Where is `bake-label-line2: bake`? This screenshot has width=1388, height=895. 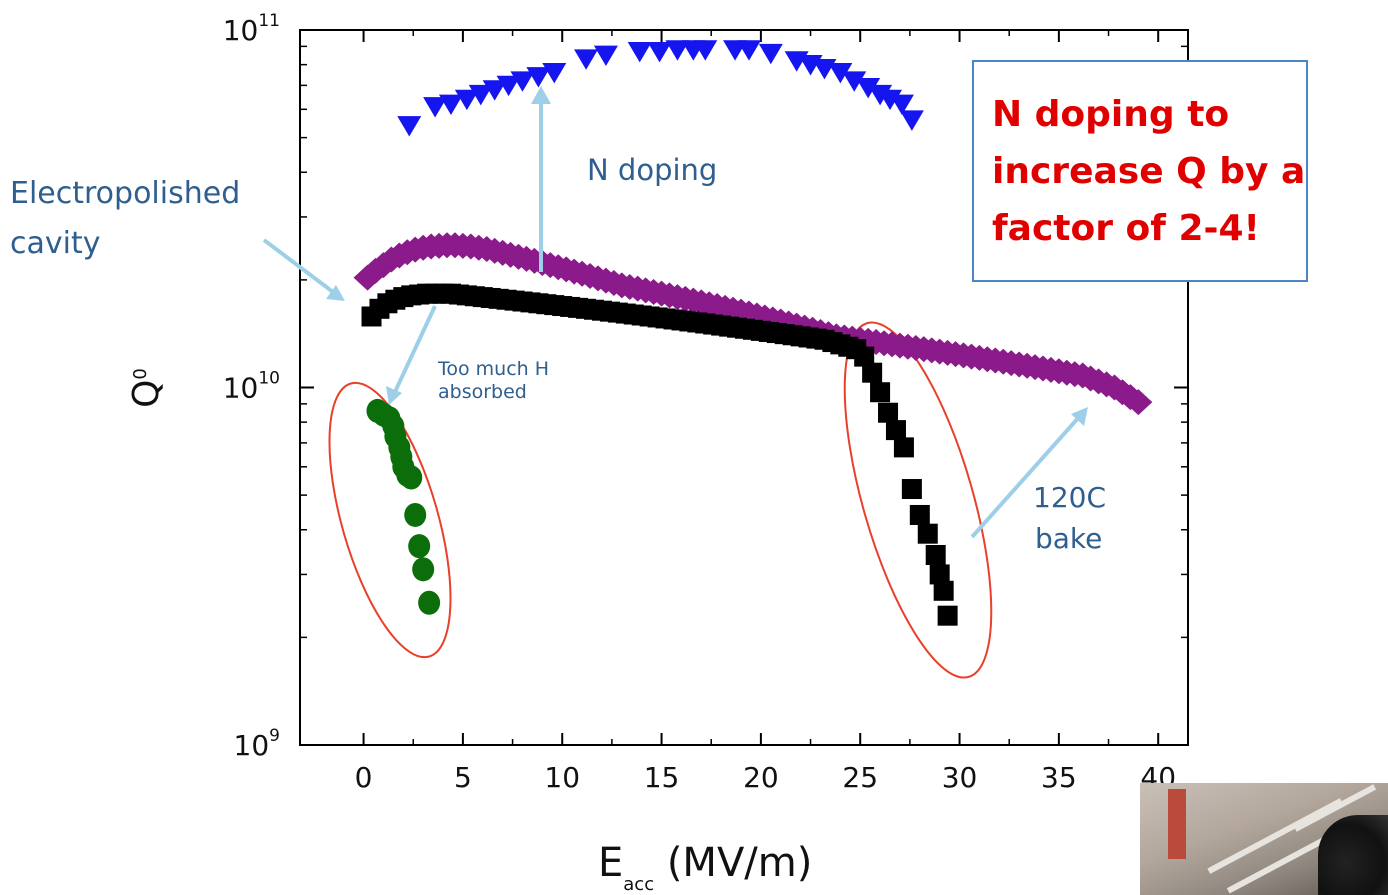
bake-label-line2: bake is located at coordinates (1068, 538).